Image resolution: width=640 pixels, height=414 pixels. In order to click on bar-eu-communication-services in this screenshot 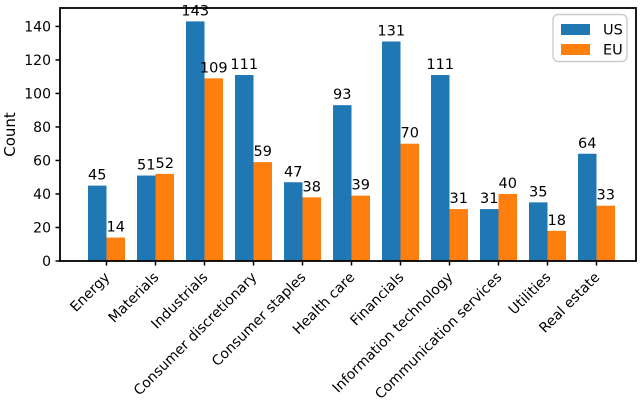, I will do `click(507, 227)`.